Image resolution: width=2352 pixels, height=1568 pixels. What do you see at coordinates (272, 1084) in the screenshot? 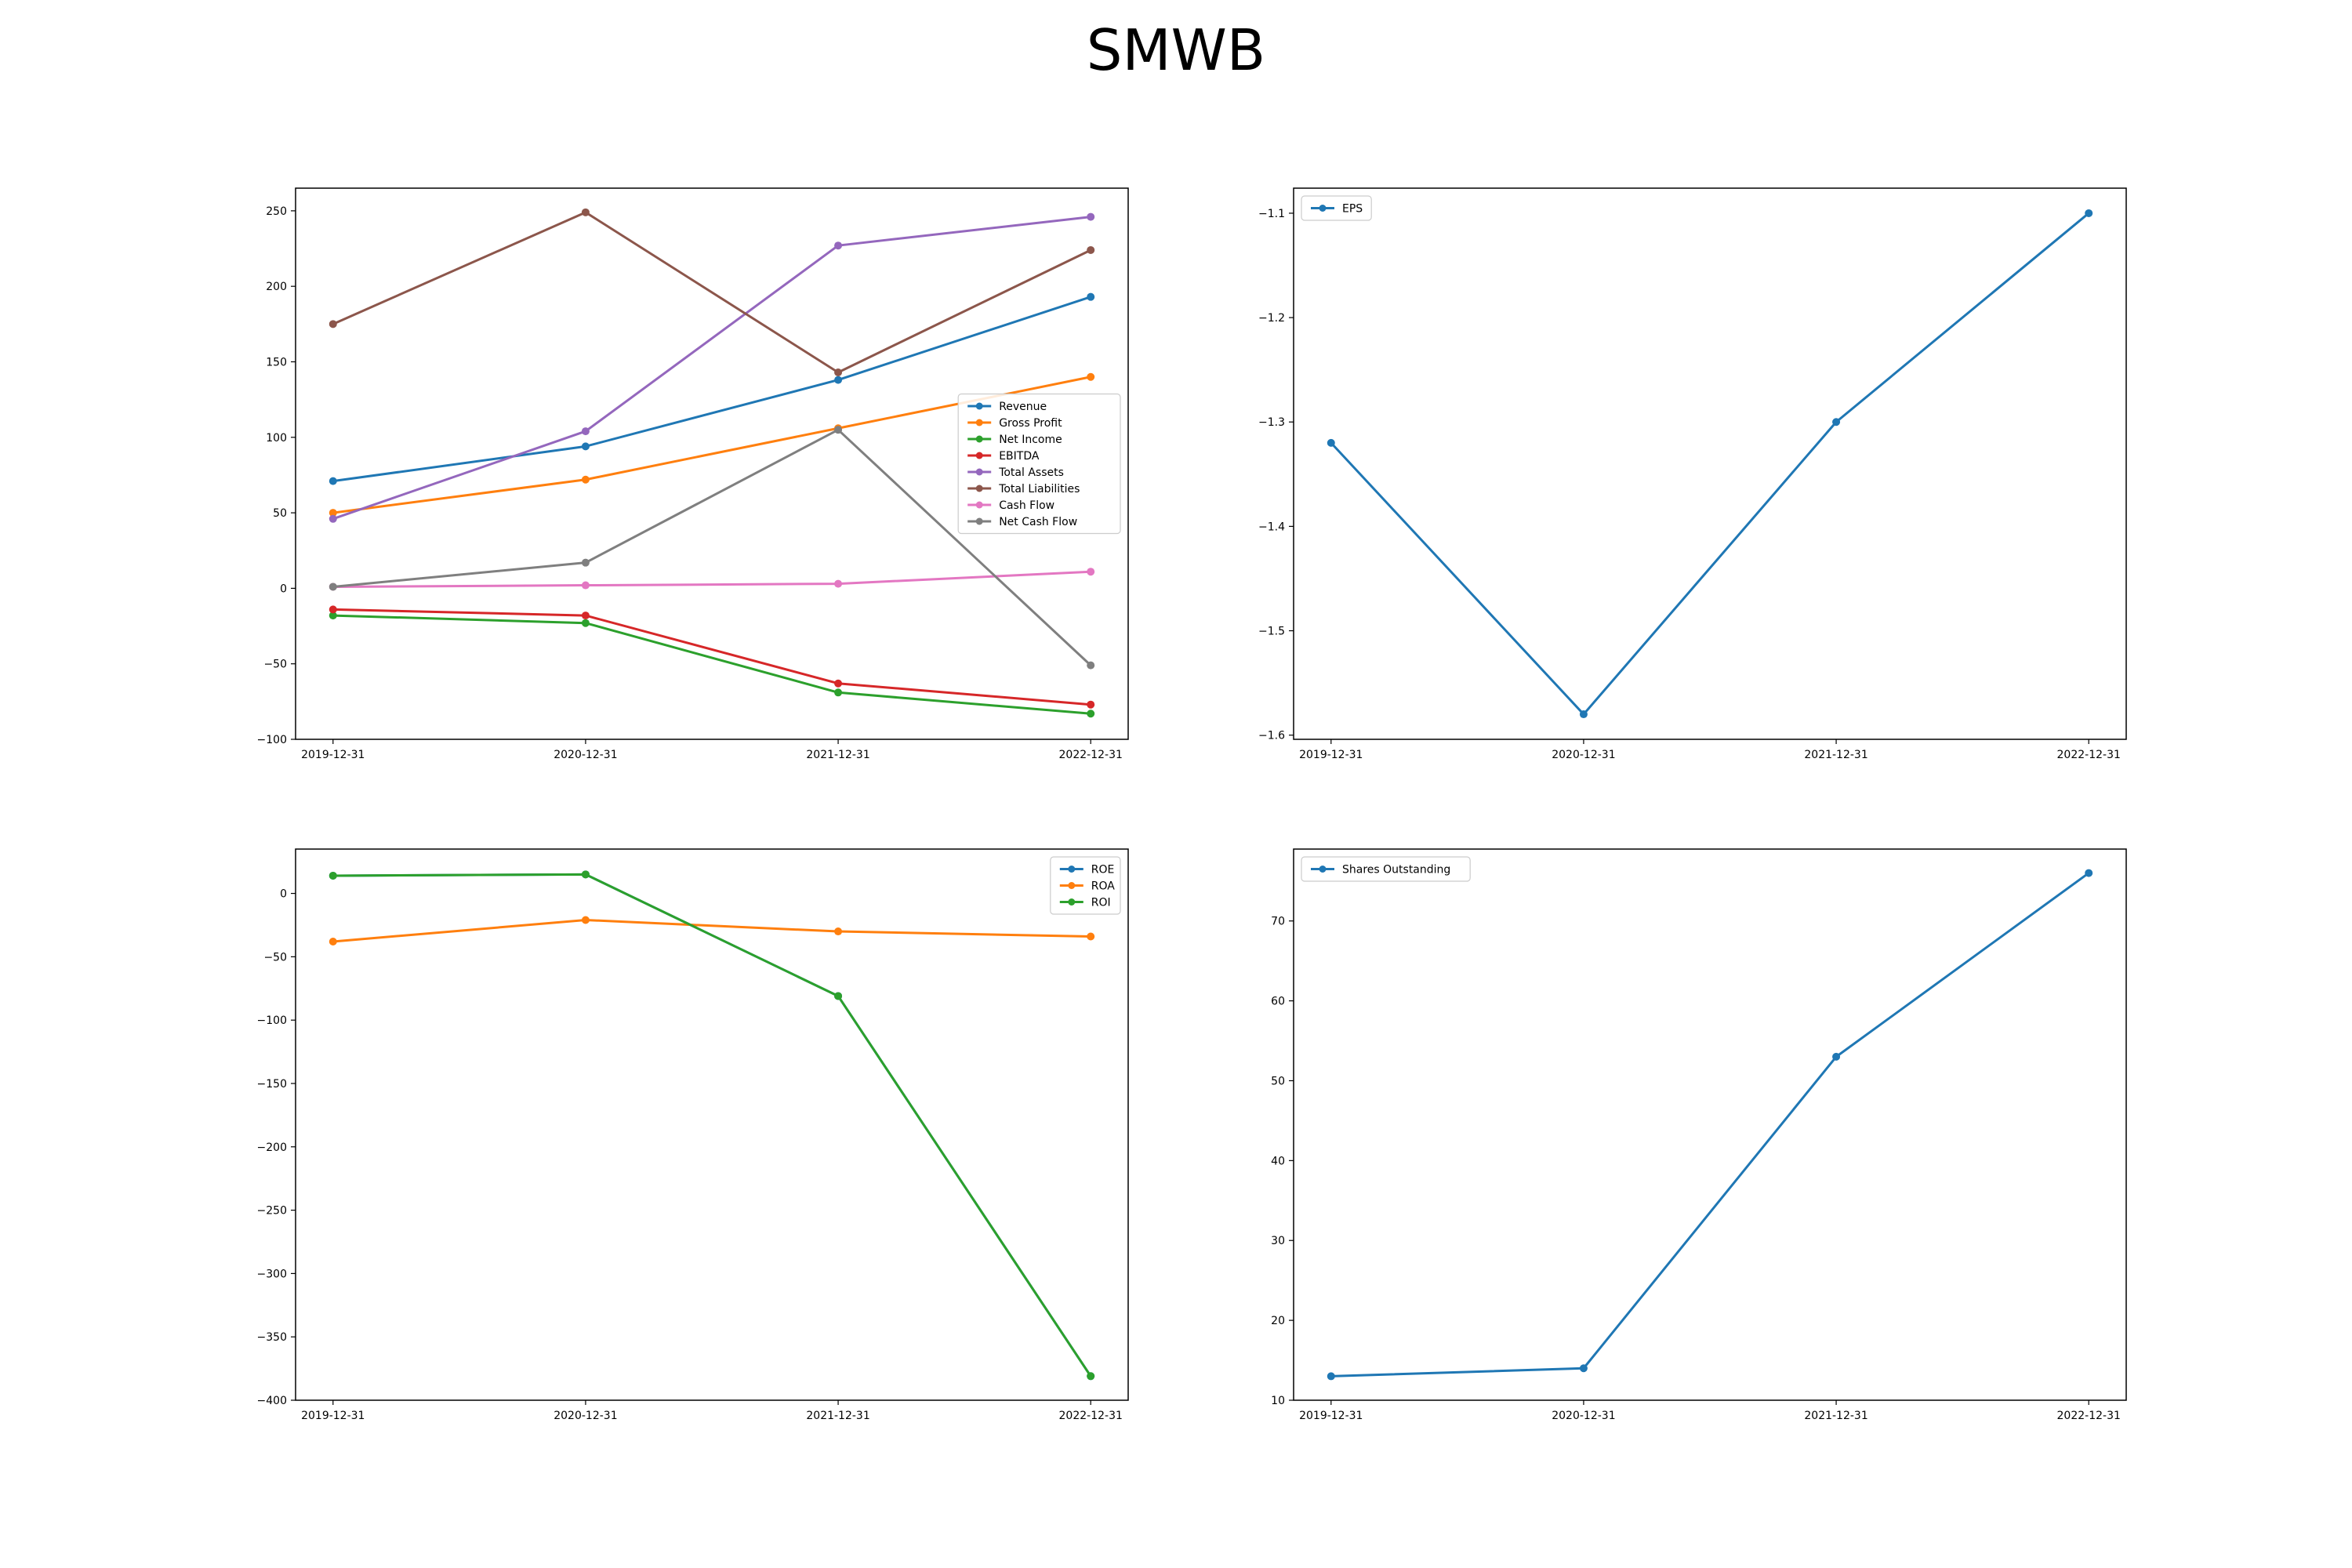
I see `y-tick-label: −150` at bounding box center [272, 1084].